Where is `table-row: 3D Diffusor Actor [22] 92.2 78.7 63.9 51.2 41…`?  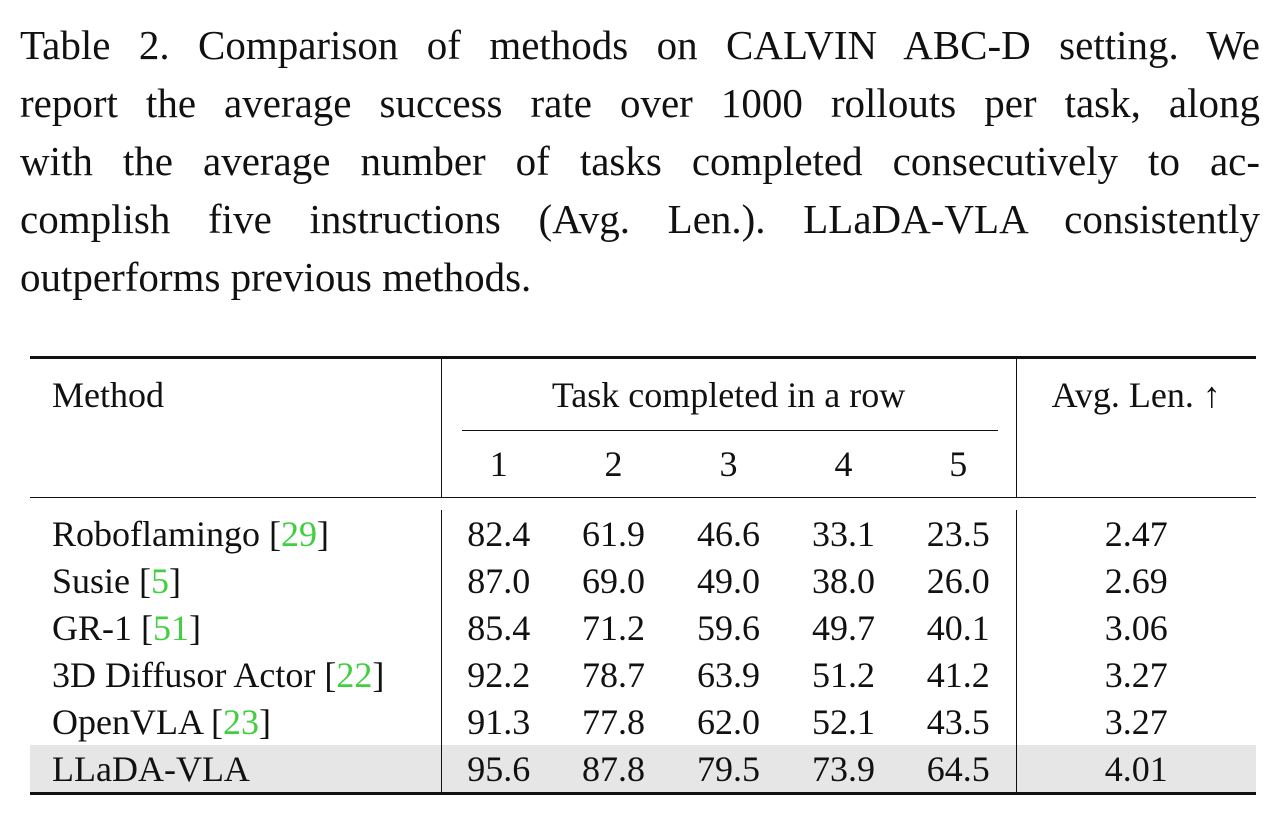 table-row: 3D Diffusor Actor [22] 92.2 78.7 63.9 51.2 41… is located at coordinates (643, 674).